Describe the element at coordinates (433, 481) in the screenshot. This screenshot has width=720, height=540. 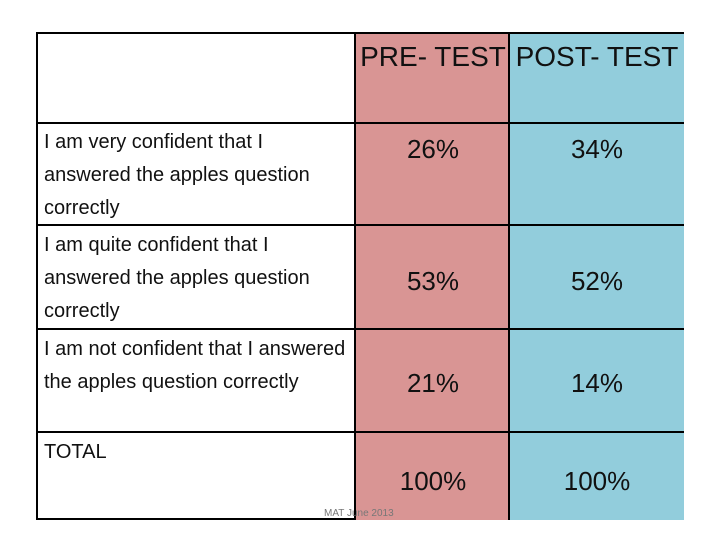
I see `pre-test-total: 100%` at that location.